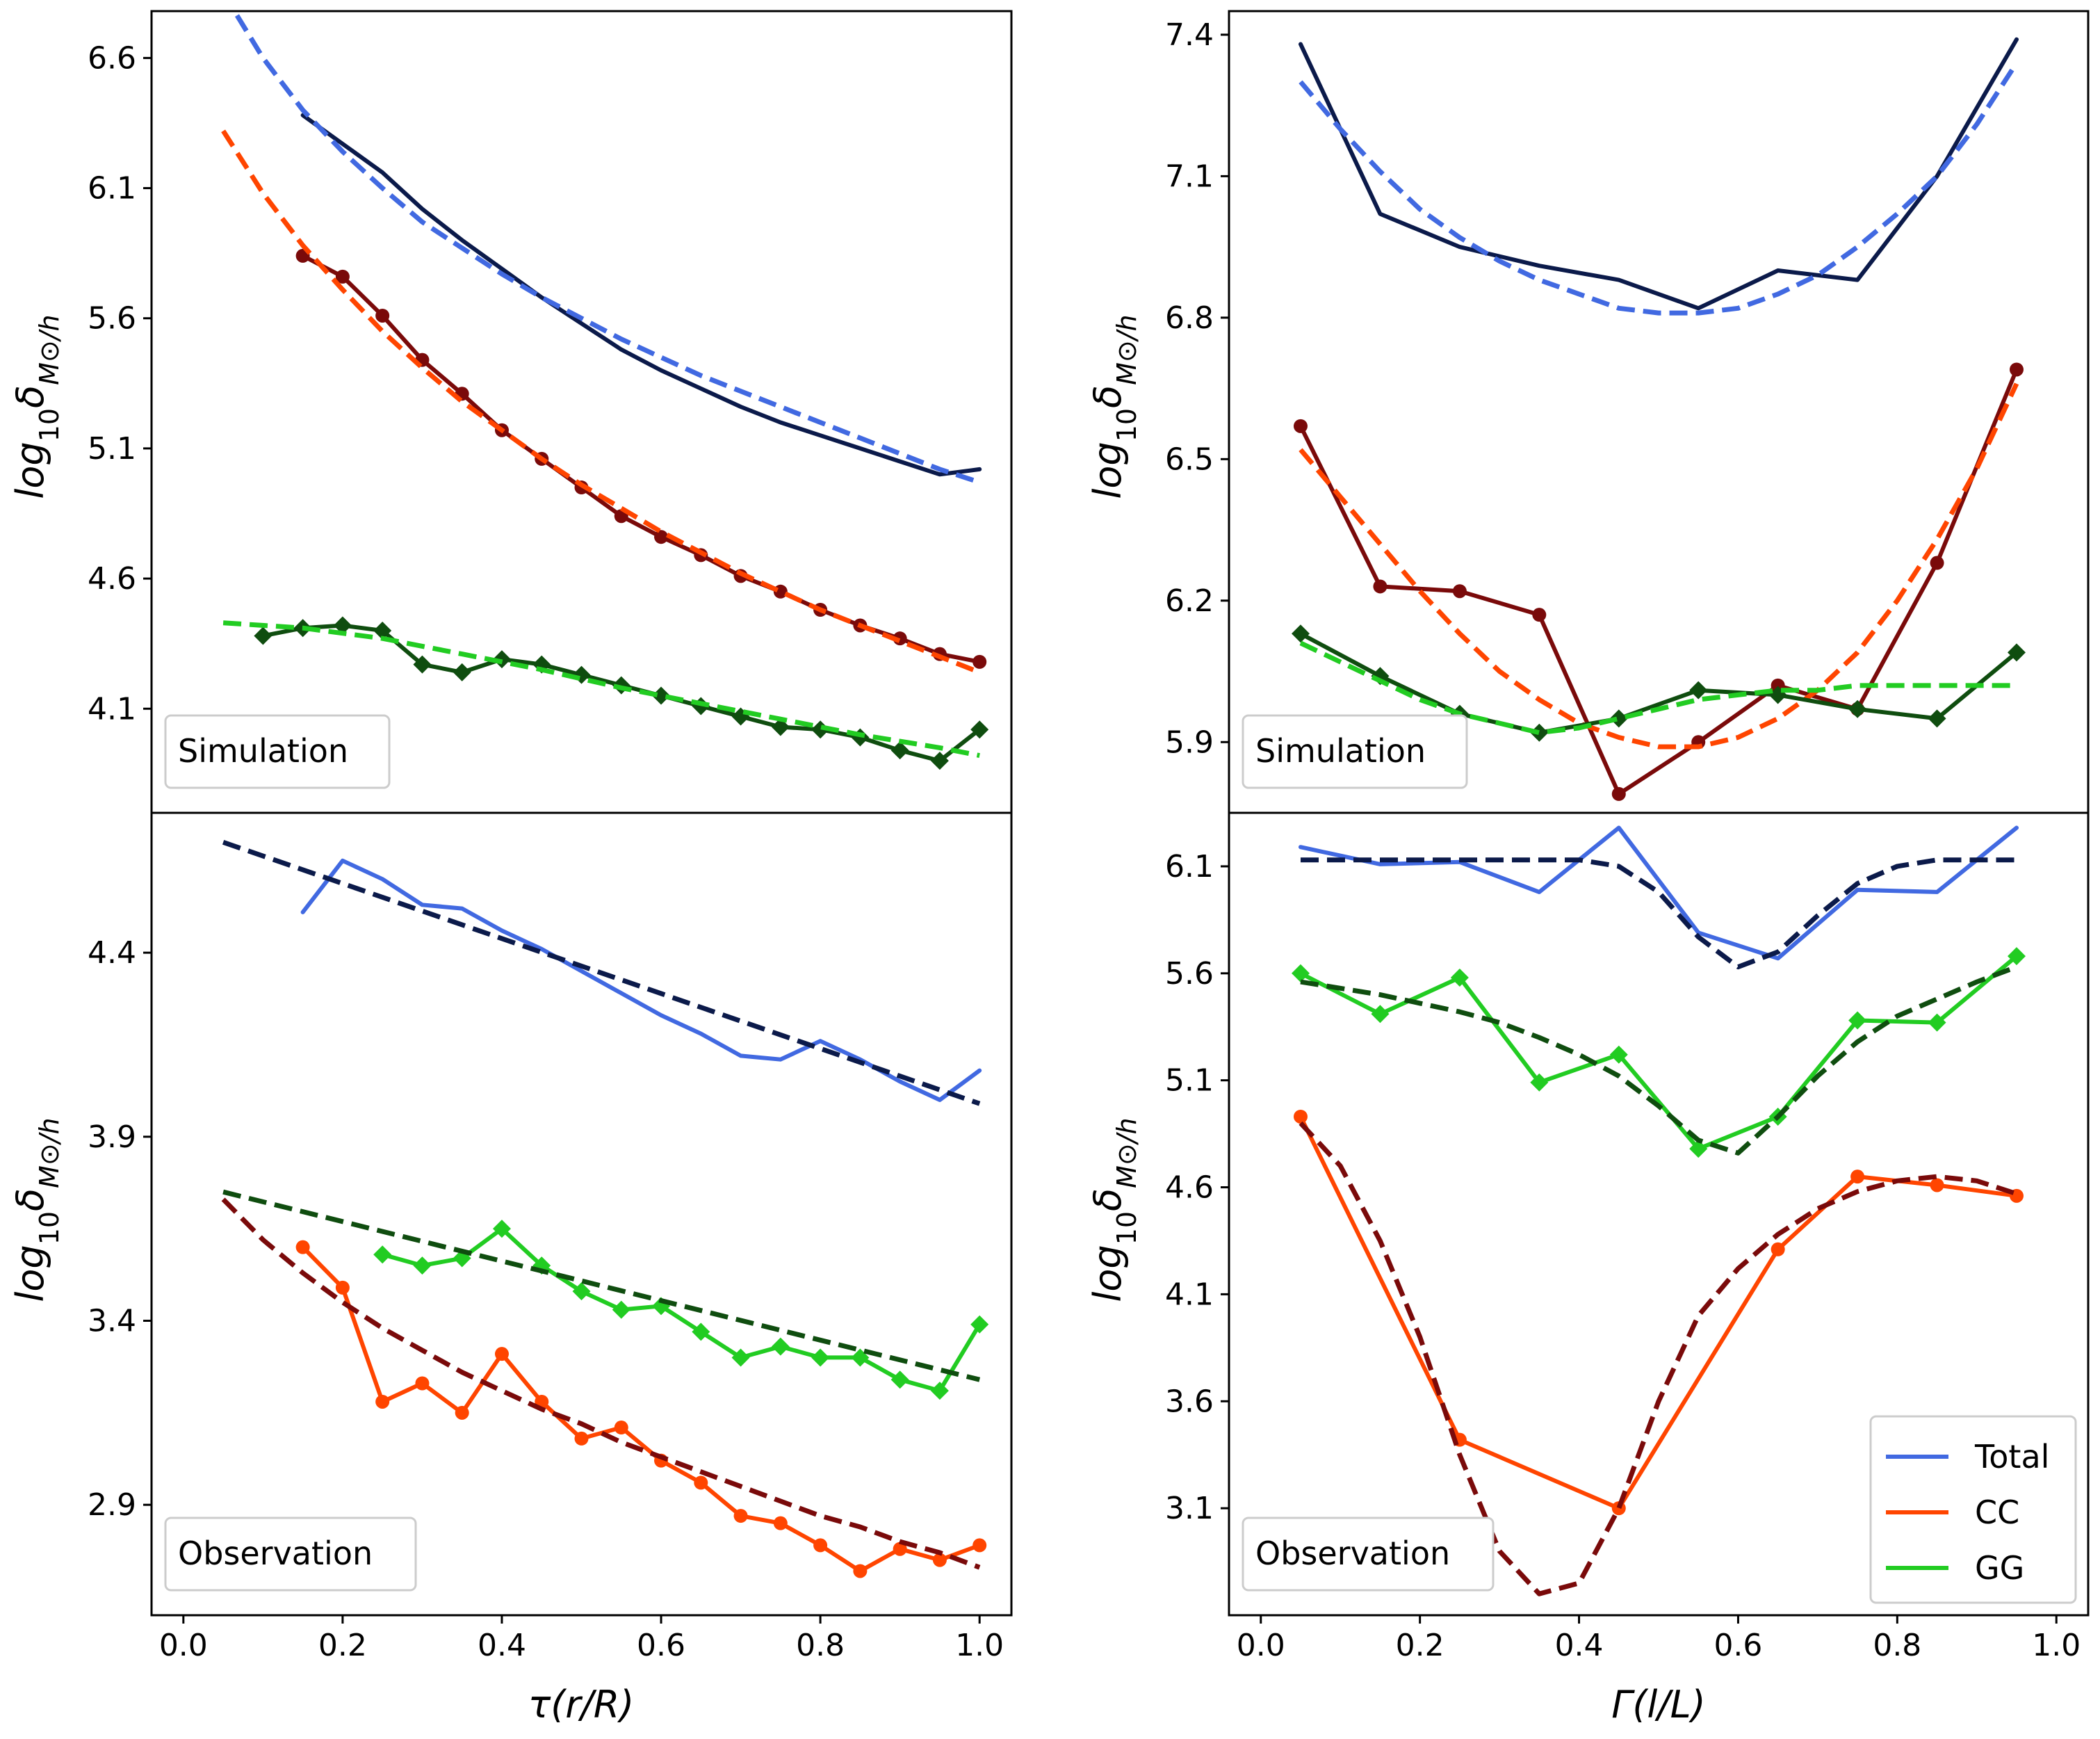 The height and width of the screenshot is (1739, 2100). Describe the element at coordinates (112, 1321) in the screenshot. I see `y-tick-label: 3.4` at that location.